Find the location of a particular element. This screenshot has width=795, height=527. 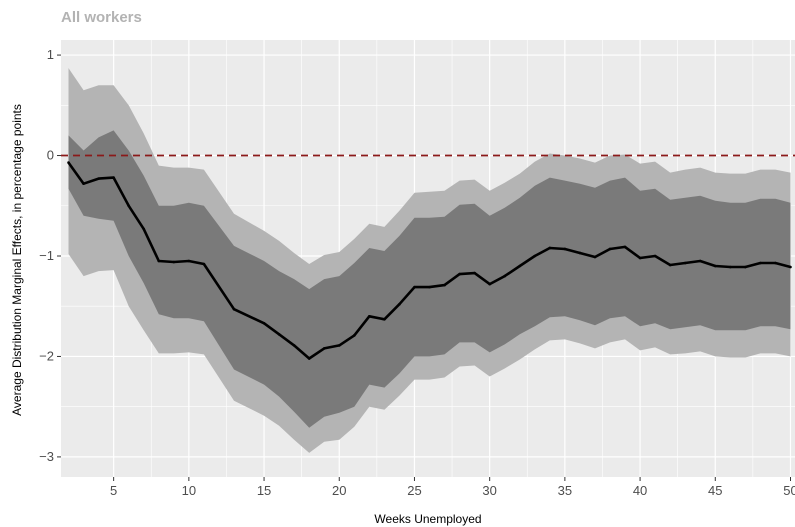

x-tick-label: 35 is located at coordinates (565, 490).